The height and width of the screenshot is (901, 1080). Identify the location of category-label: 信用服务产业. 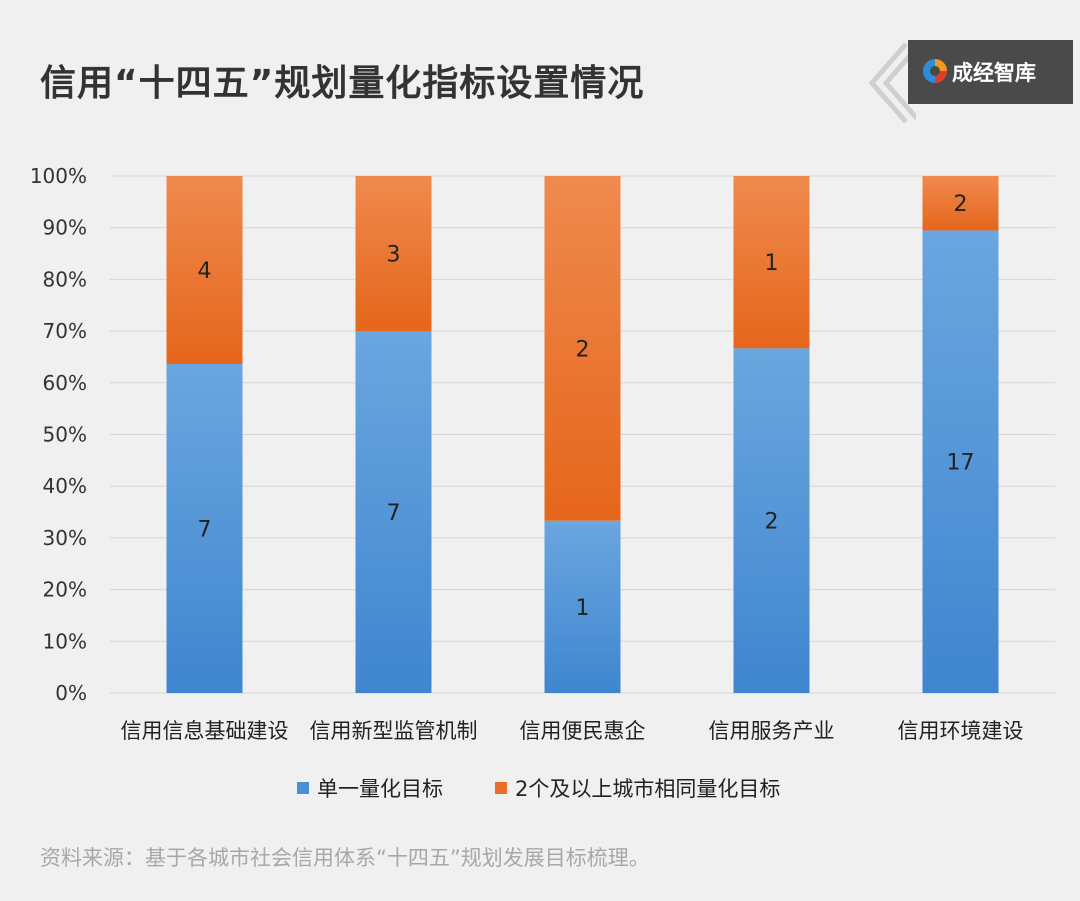
(772, 731).